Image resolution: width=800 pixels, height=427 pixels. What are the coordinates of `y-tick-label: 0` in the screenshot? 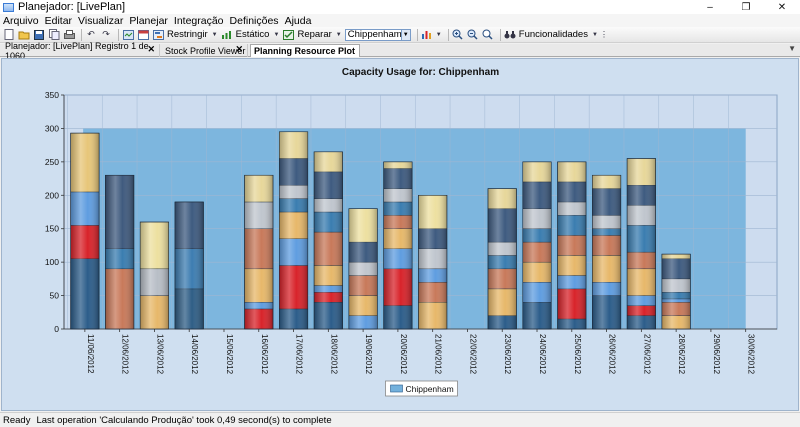 It's located at (56, 329).